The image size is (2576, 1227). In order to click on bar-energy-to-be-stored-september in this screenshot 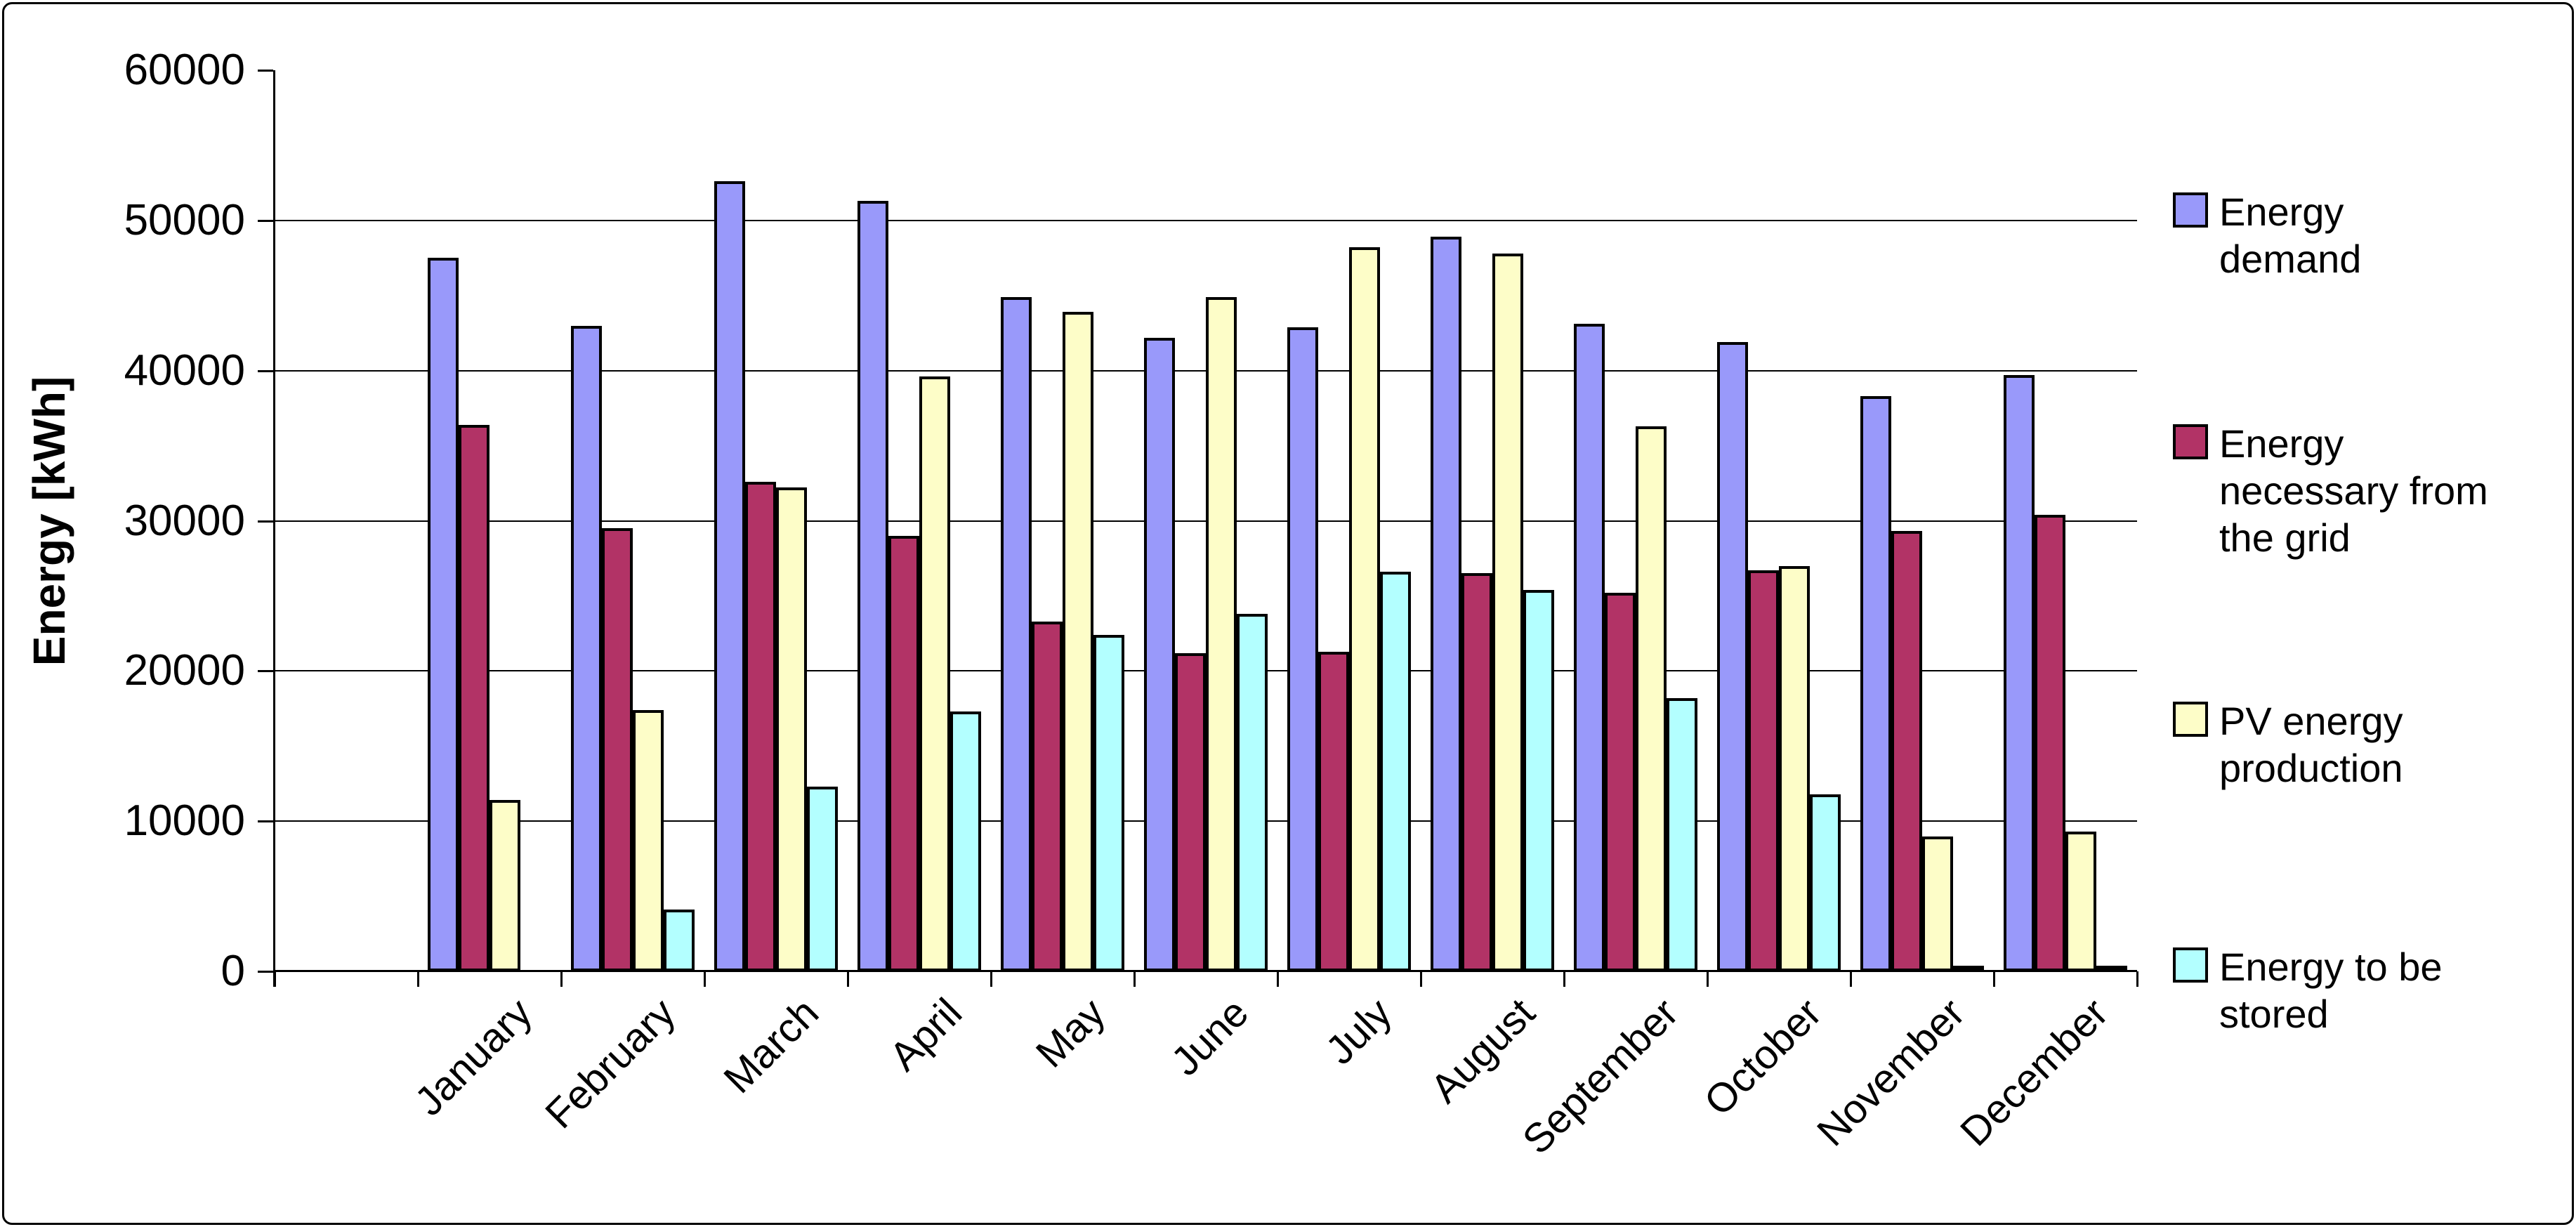, I will do `click(1682, 834)`.